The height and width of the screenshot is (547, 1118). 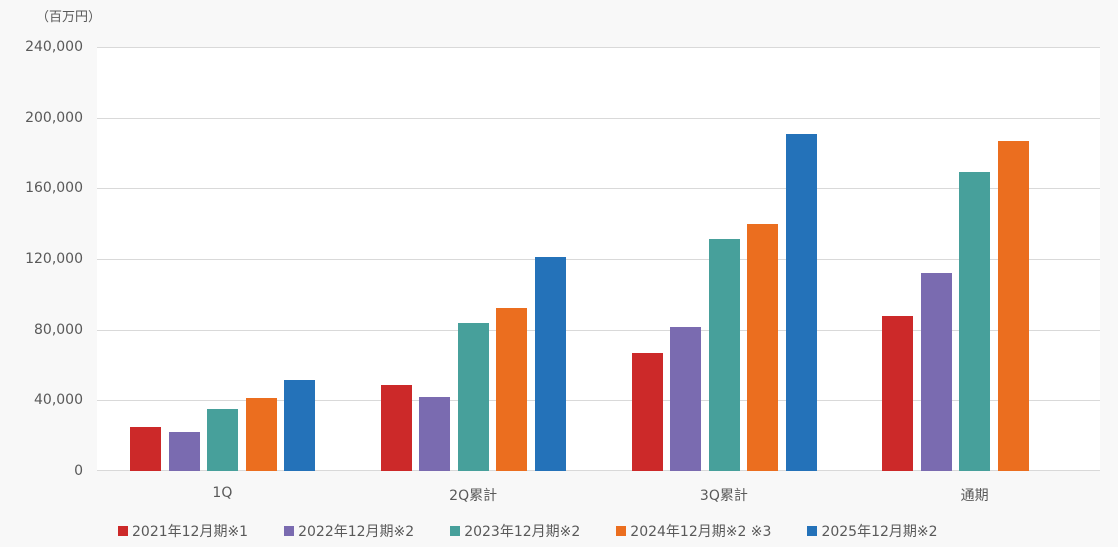 What do you see at coordinates (974, 496) in the screenshot?
I see `x-tick-label: 通期` at bounding box center [974, 496].